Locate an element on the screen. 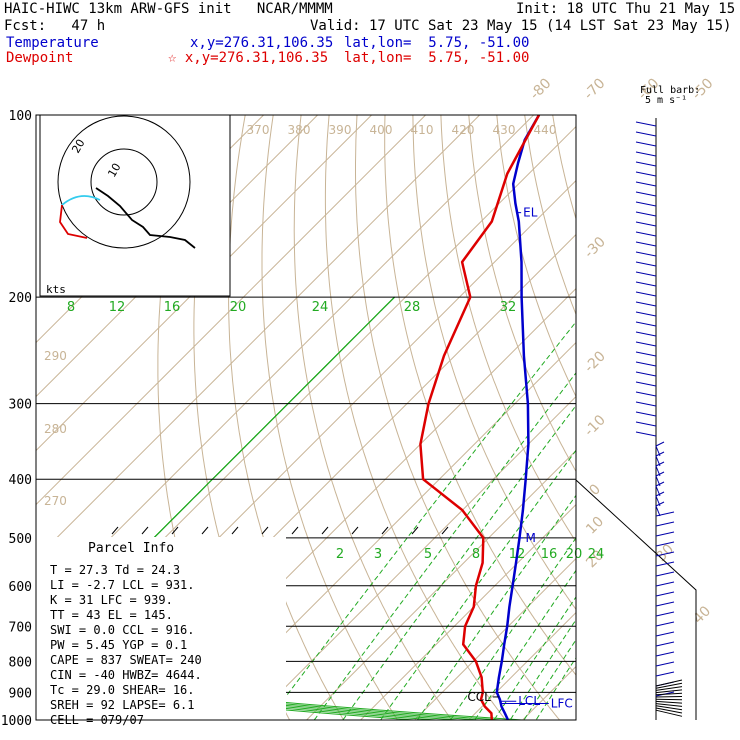  barb-key-line2: 5 m s⁻¹ is located at coordinates (666, 100).